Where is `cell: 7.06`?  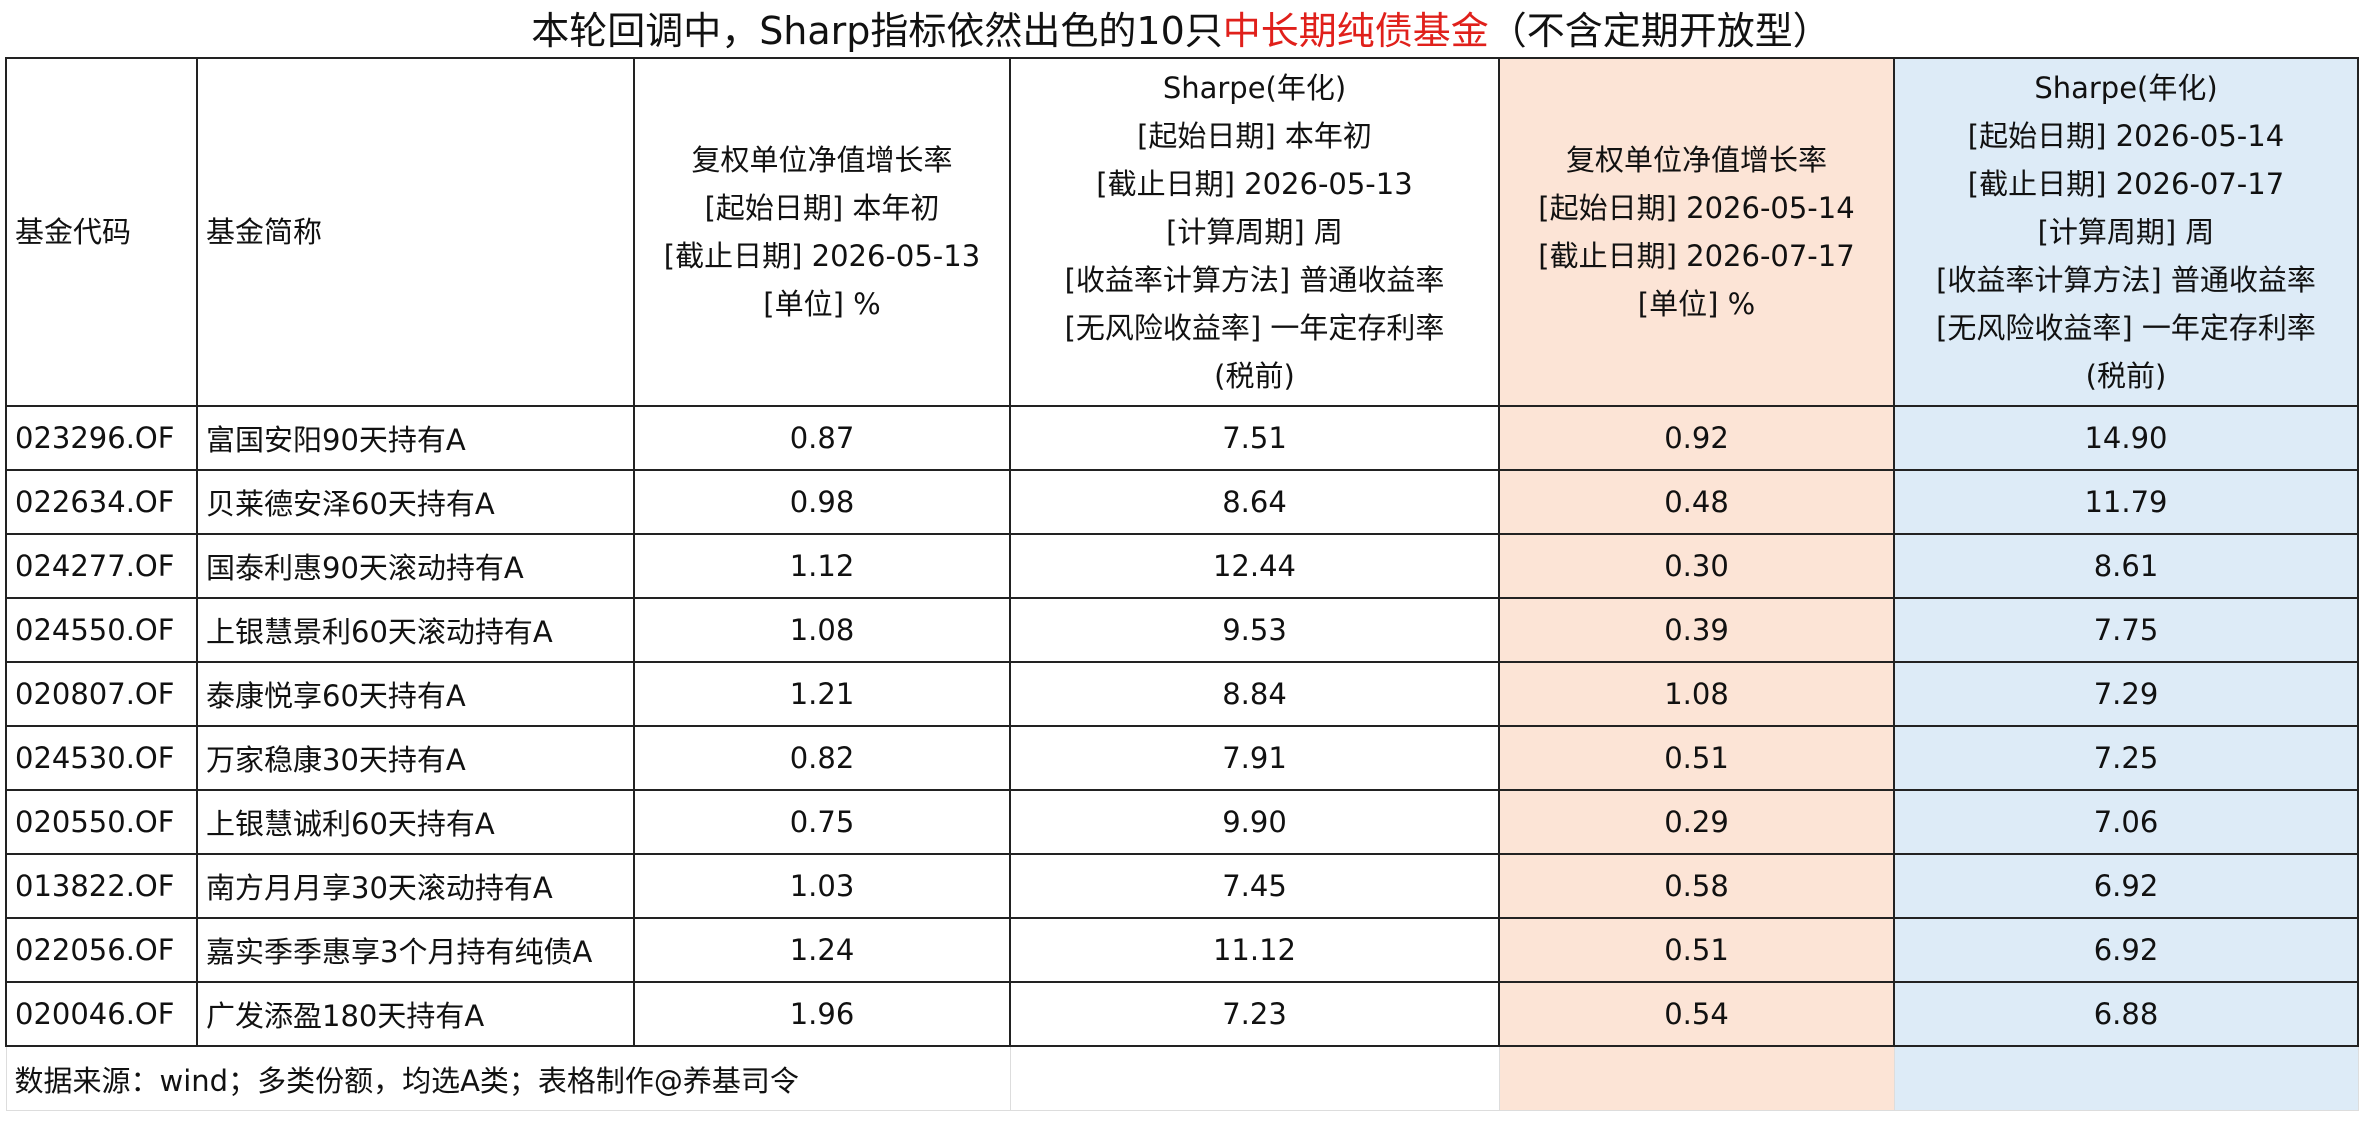
cell: 7.06 is located at coordinates (2126, 822).